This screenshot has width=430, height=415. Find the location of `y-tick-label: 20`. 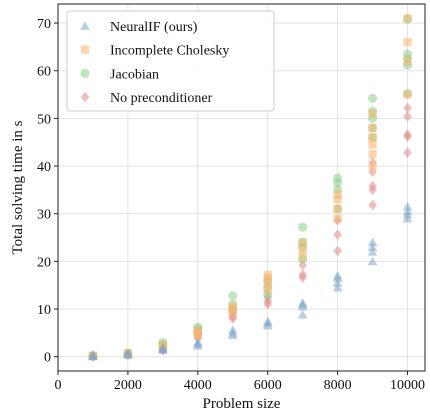

y-tick-label: 20 is located at coordinates (44, 262).